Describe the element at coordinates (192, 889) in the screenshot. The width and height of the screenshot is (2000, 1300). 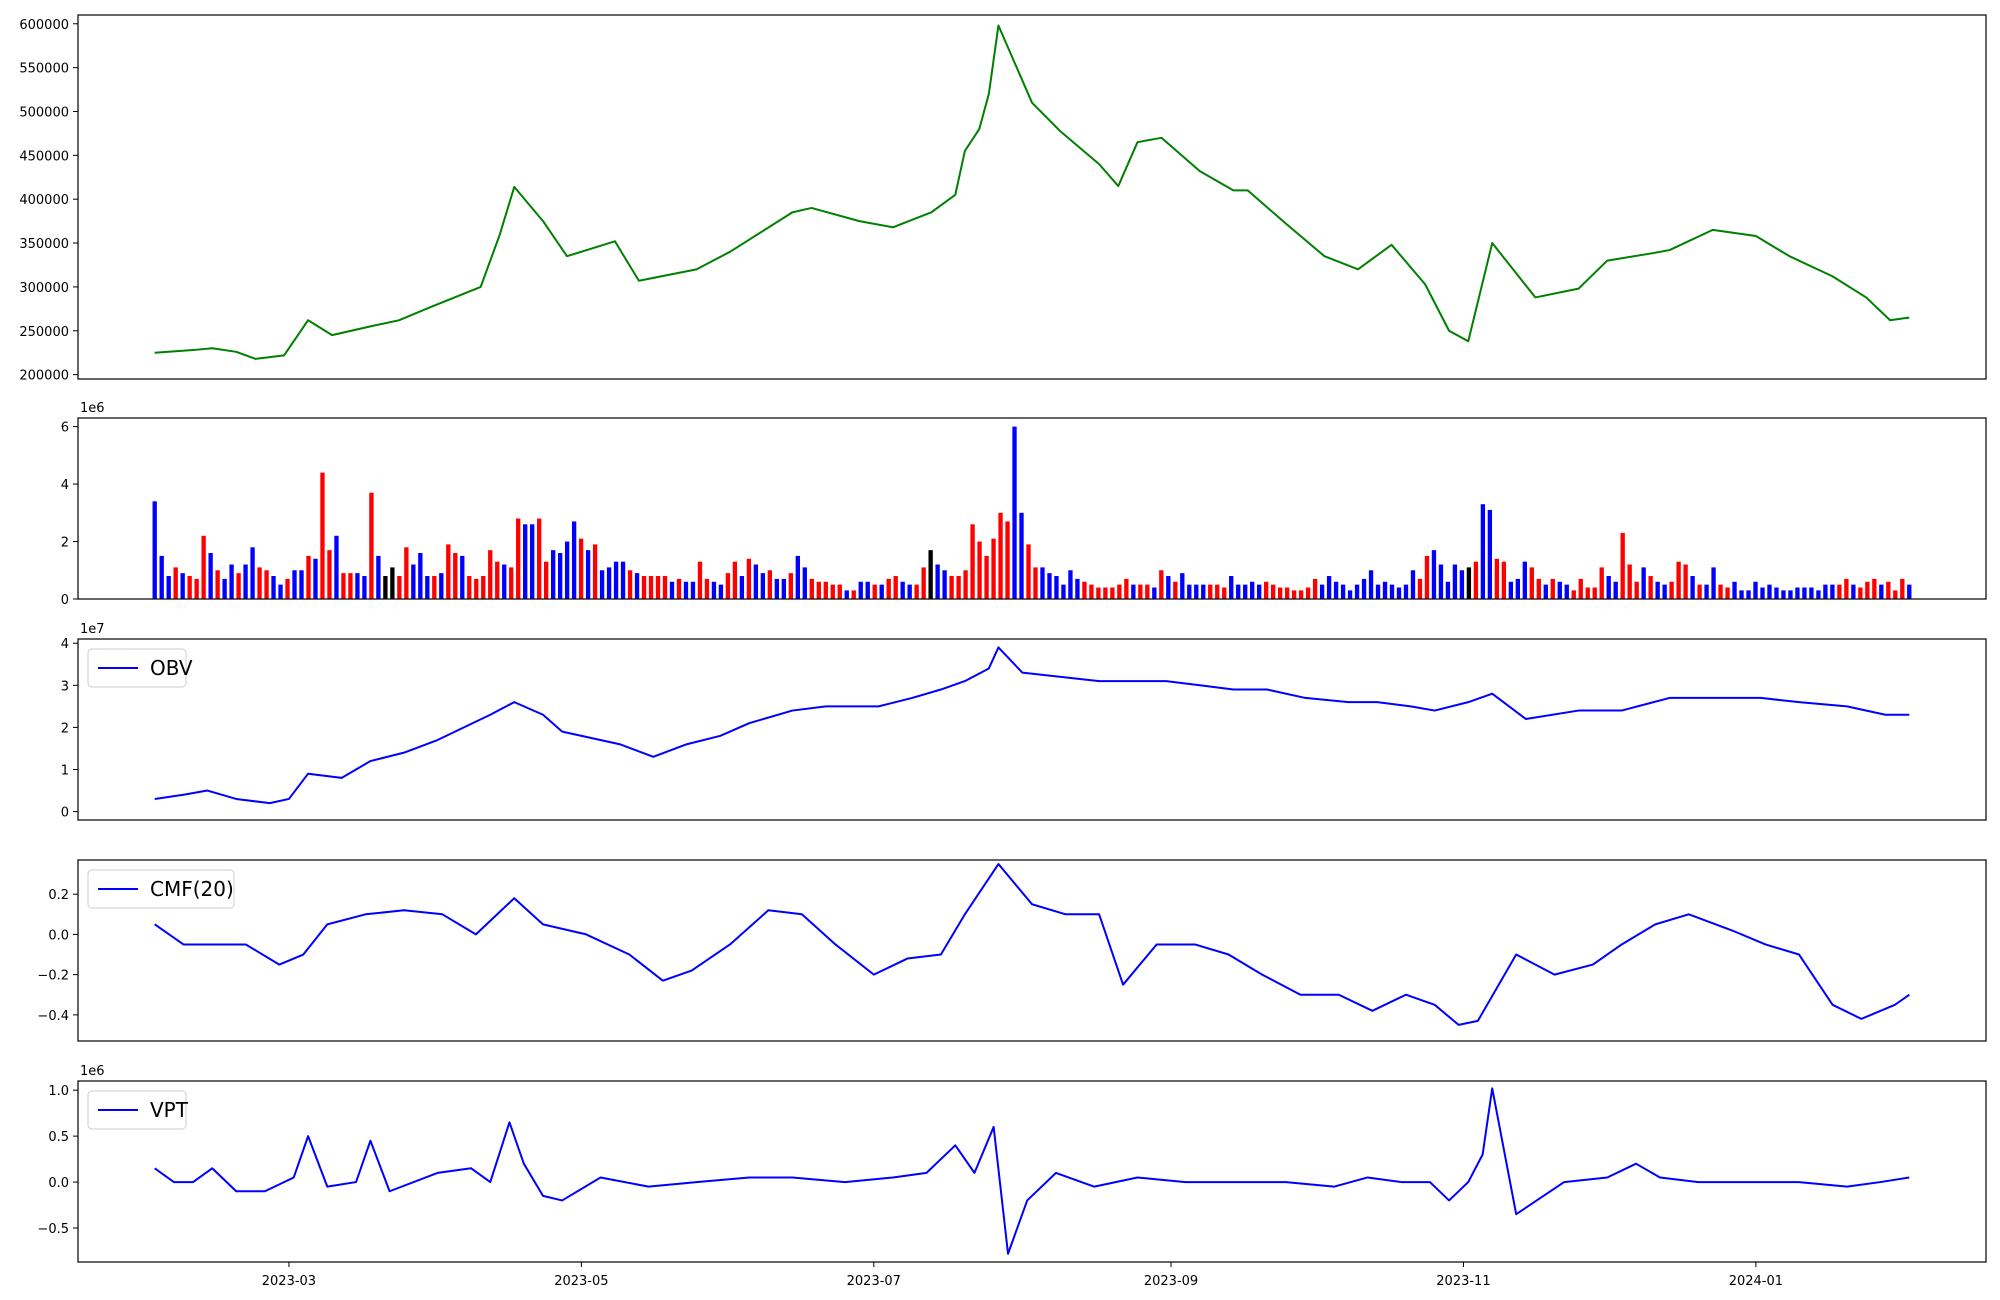
I see `legend-label: CMF(20)` at that location.